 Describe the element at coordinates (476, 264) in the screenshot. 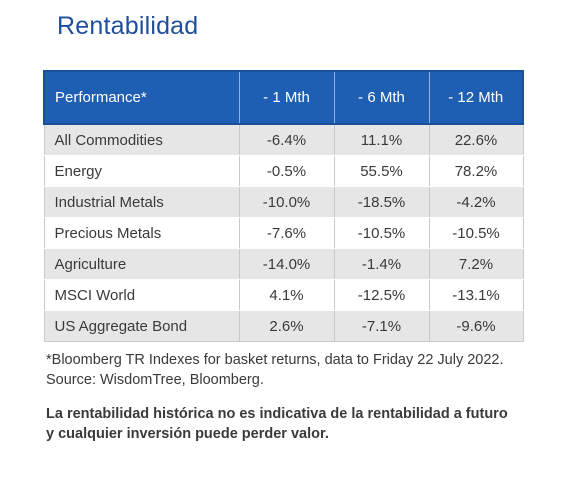

I see `cell-12-month: 7.2%` at that location.